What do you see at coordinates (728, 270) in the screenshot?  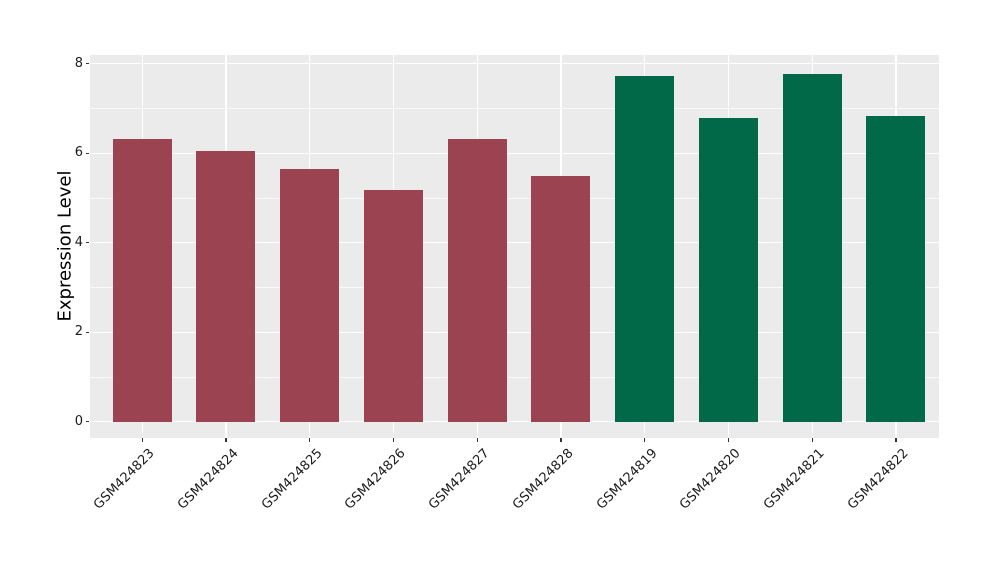 I see `bar-GSM424820` at bounding box center [728, 270].